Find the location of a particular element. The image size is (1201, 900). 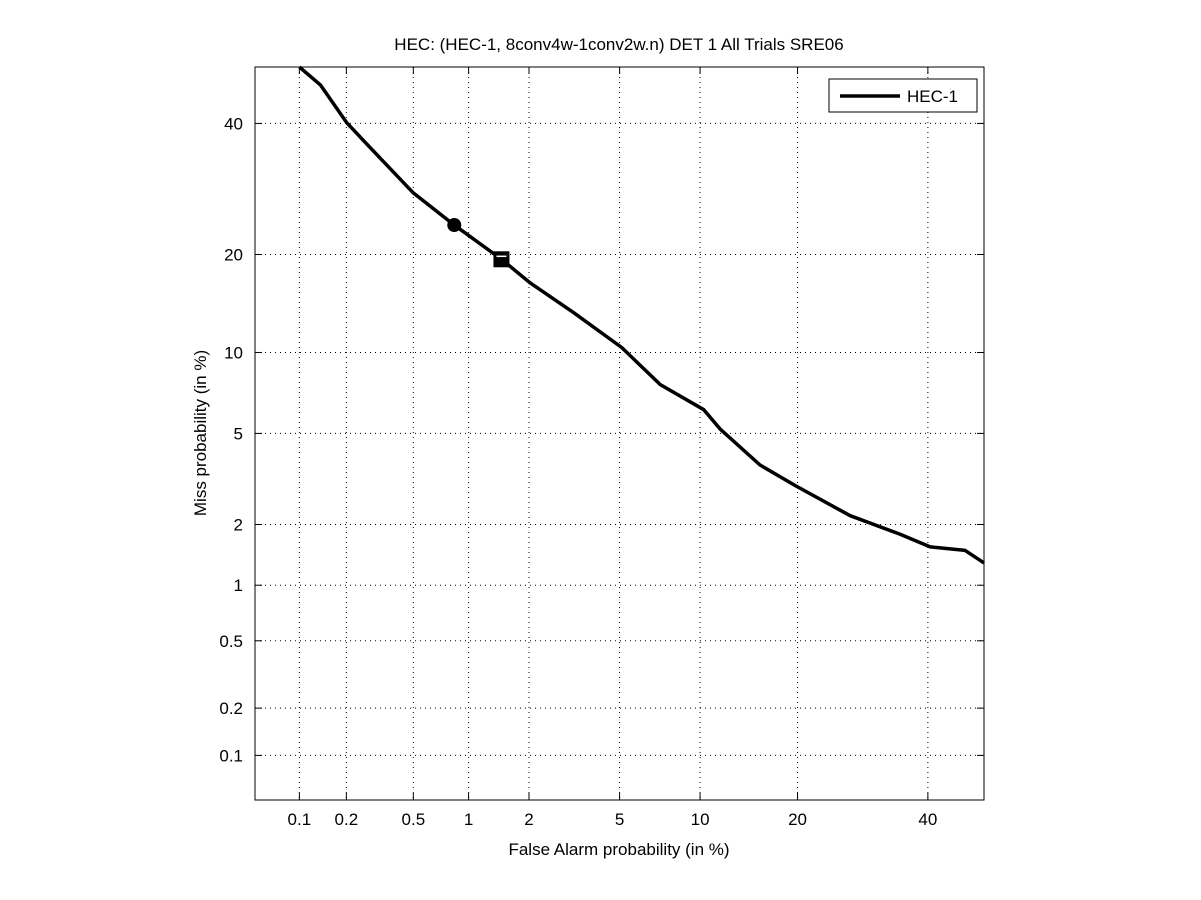

x-tick-label: 0.5 is located at coordinates (414, 819).